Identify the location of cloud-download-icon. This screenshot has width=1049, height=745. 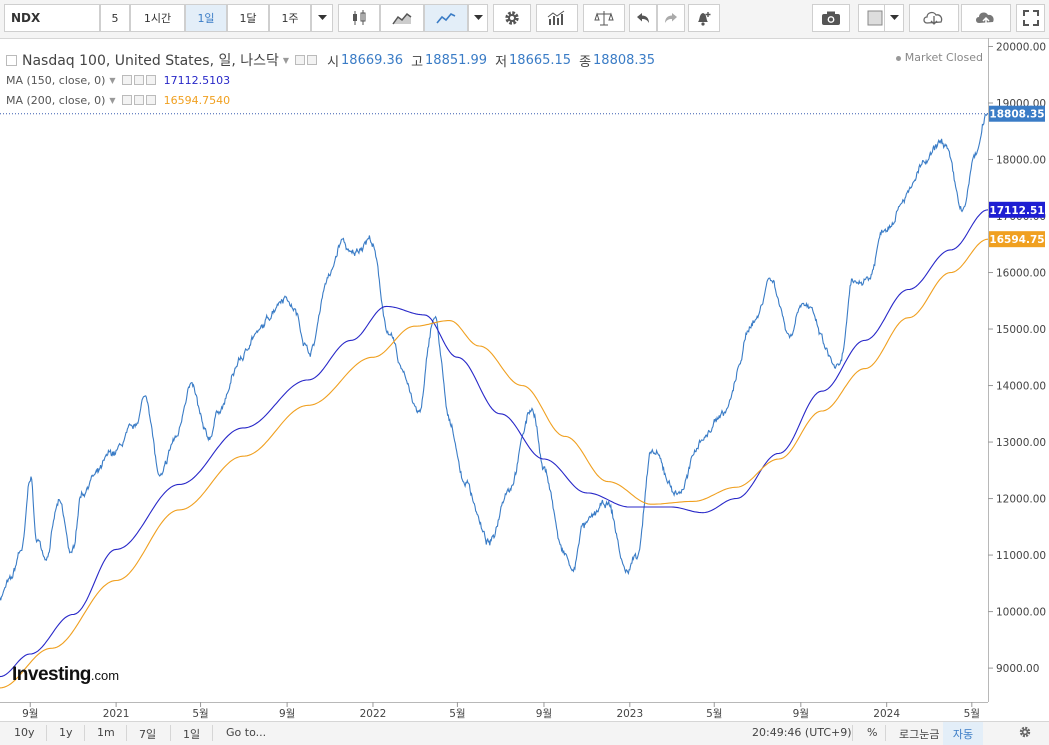
(933, 18).